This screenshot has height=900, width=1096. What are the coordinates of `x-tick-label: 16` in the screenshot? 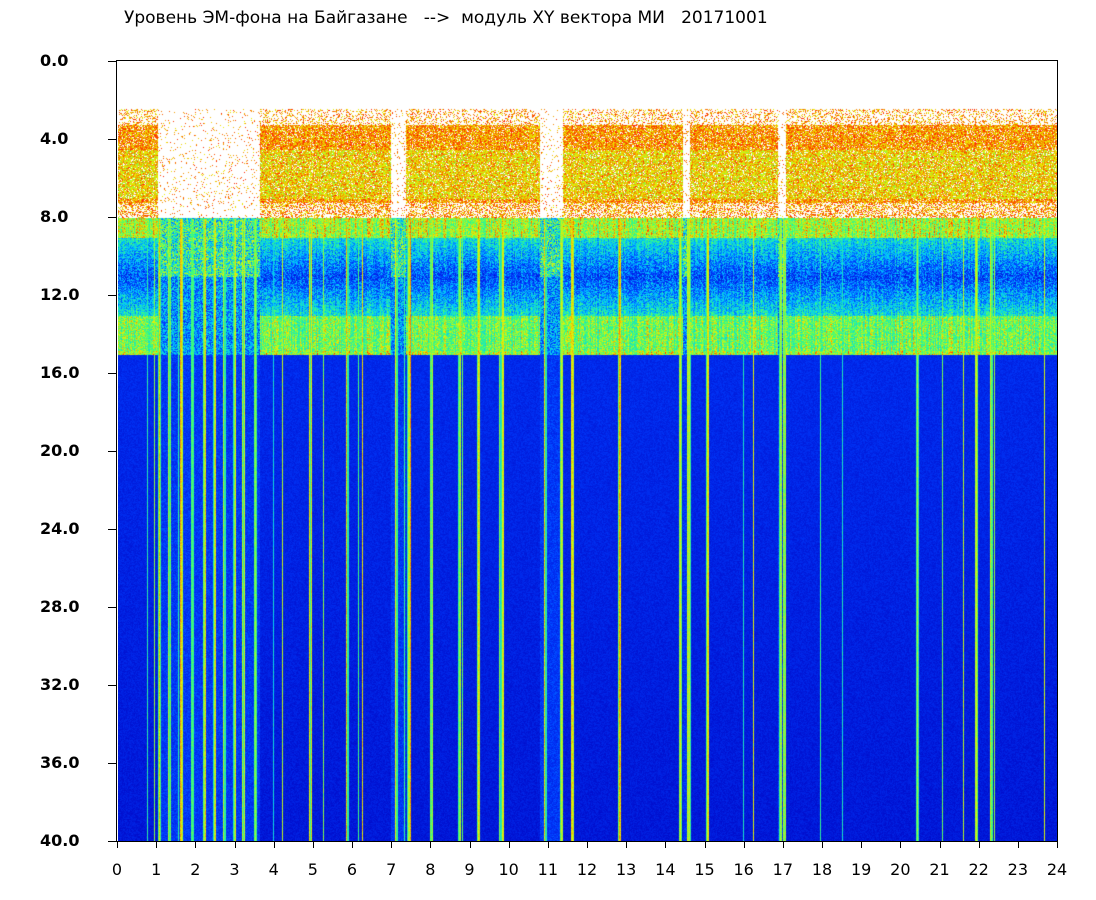 It's located at (743, 869).